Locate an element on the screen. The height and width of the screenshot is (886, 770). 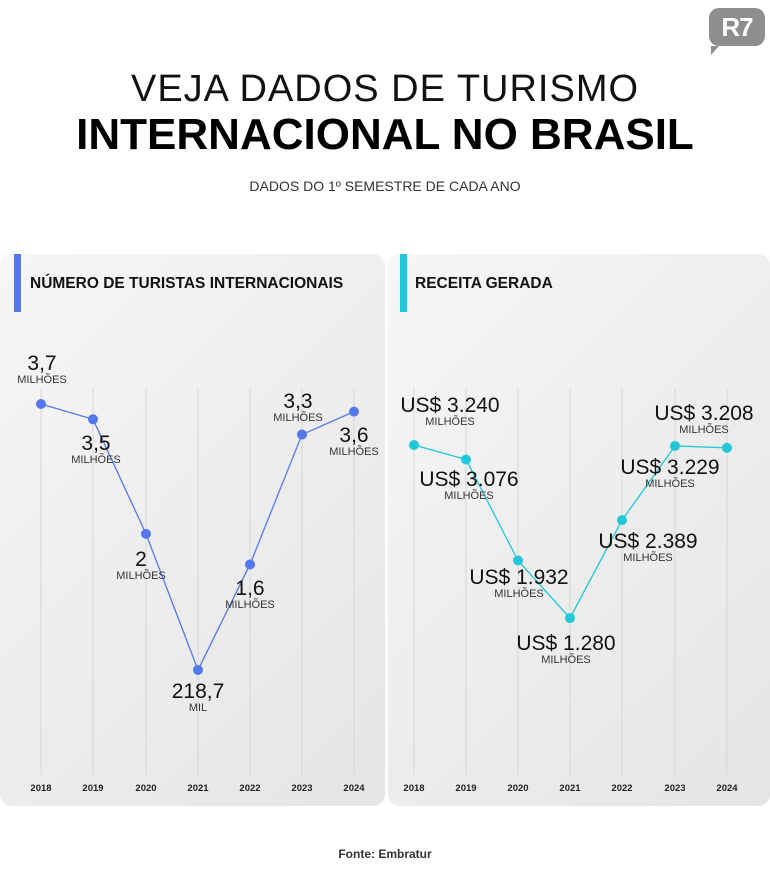
tourists-data-label: 2 MILHÕES is located at coordinates (141, 565).